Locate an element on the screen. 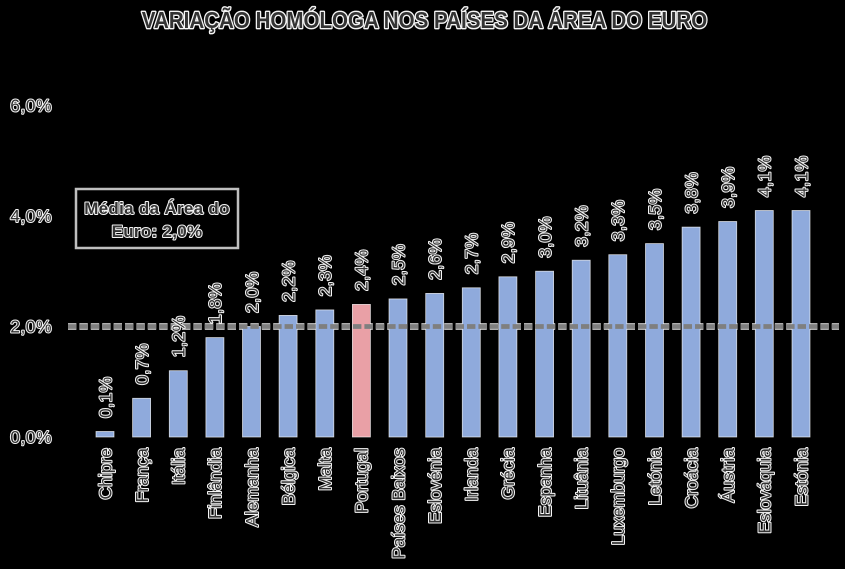 This screenshot has height=569, width=845. svg-text: Malta is located at coordinates (325, 469).